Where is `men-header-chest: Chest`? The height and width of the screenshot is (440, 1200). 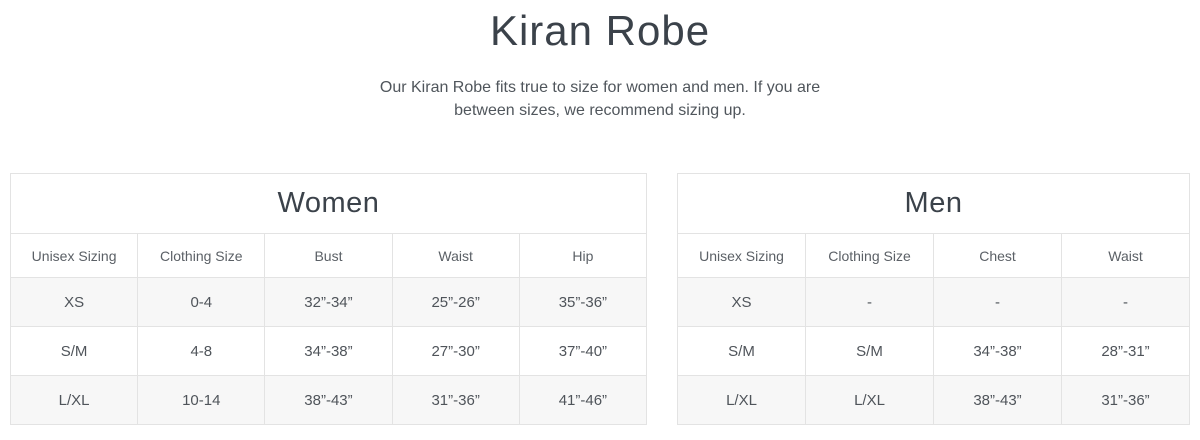
men-header-chest: Chest is located at coordinates (997, 255).